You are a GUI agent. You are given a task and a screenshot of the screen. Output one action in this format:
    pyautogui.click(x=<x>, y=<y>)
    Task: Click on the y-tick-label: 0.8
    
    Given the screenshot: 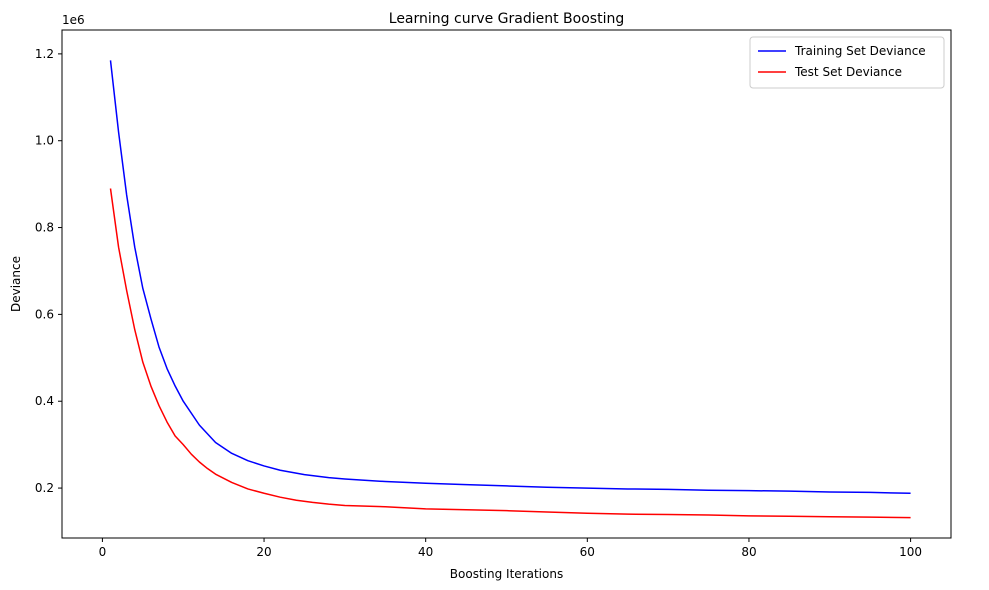 What is the action you would take?
    pyautogui.click(x=44, y=228)
    